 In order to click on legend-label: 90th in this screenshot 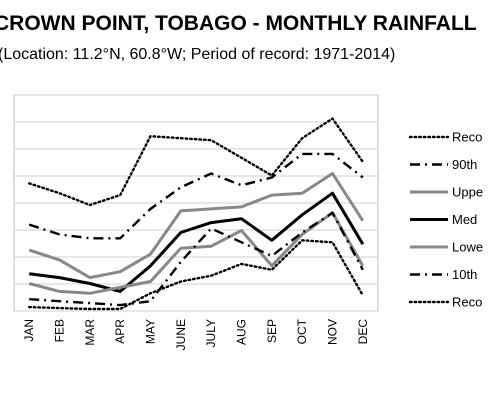, I will do `click(464, 164)`.